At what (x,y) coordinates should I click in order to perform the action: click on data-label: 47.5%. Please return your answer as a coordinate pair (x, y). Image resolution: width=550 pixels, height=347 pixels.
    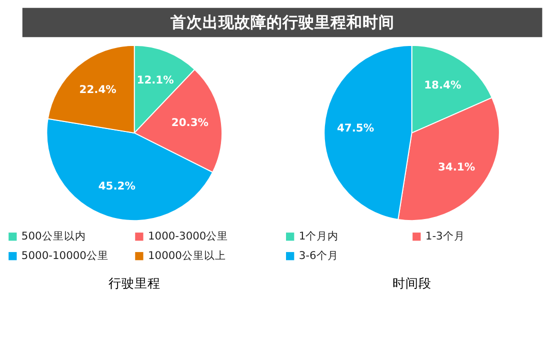
    Looking at the image, I should click on (355, 127).